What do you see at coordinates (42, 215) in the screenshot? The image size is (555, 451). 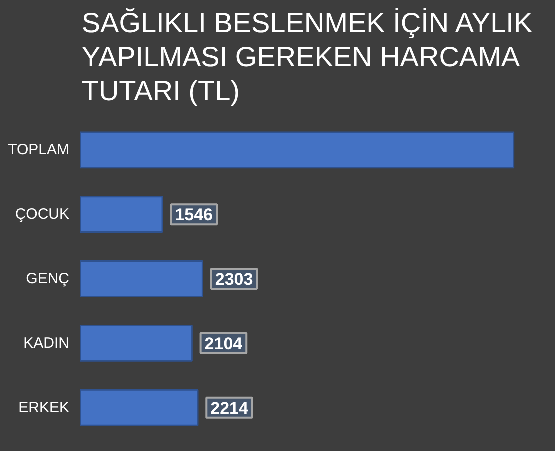 I see `y-tick-label: ÇOCUK` at bounding box center [42, 215].